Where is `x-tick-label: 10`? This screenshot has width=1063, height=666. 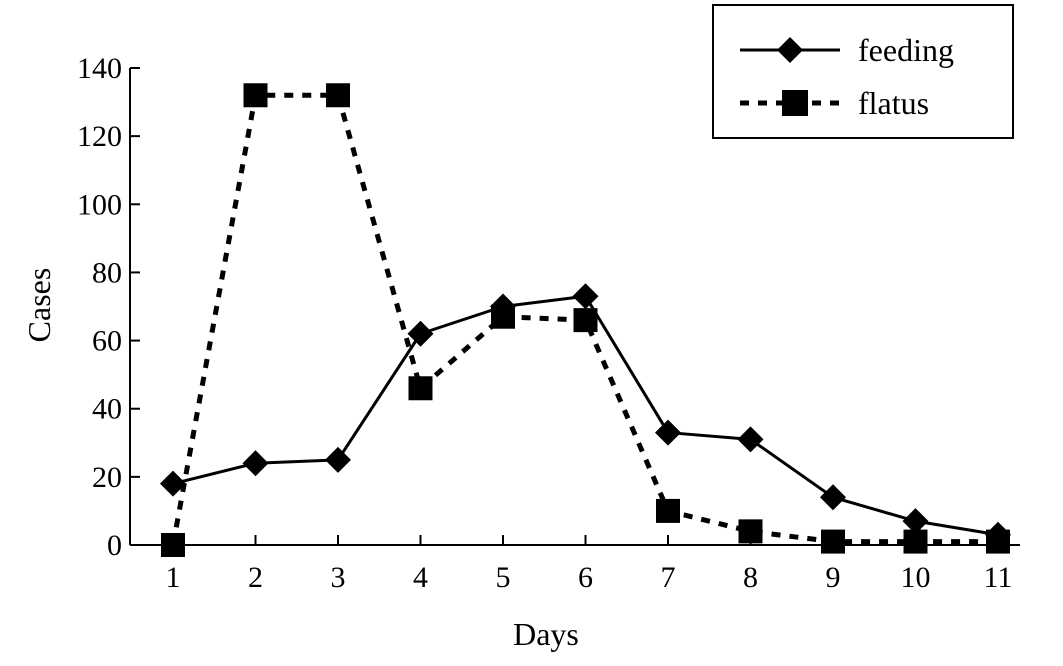
x-tick-label: 10 is located at coordinates (916, 577).